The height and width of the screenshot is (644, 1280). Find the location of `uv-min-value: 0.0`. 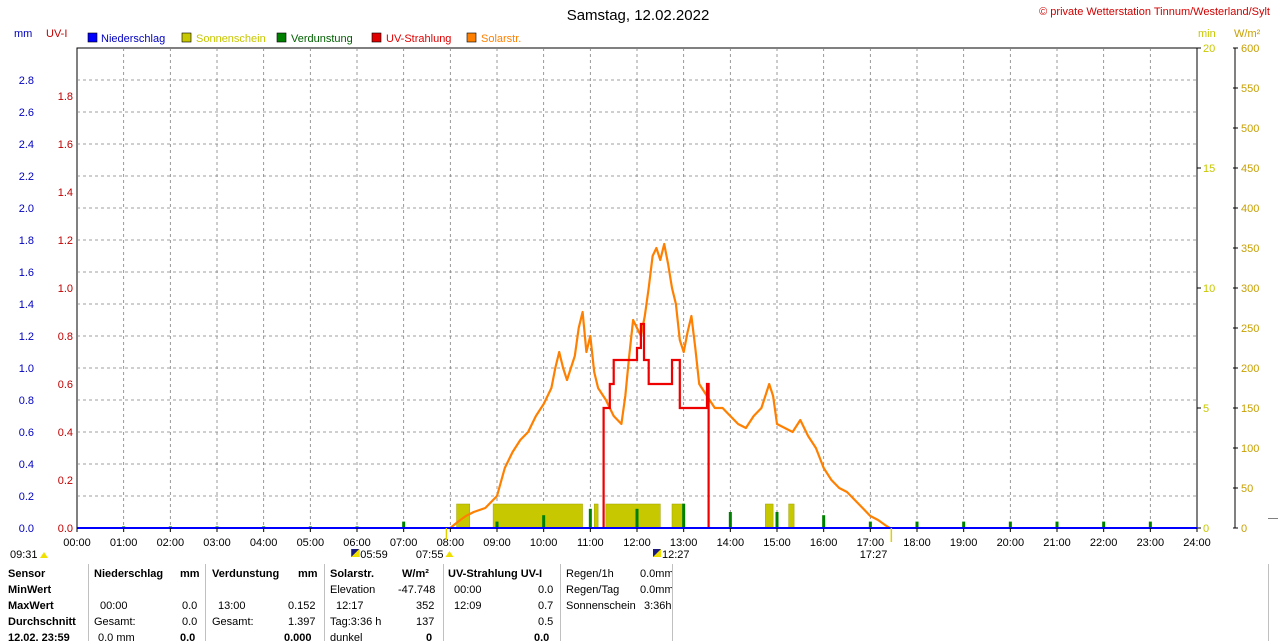

uv-min-value: 0.0 is located at coordinates (546, 590).